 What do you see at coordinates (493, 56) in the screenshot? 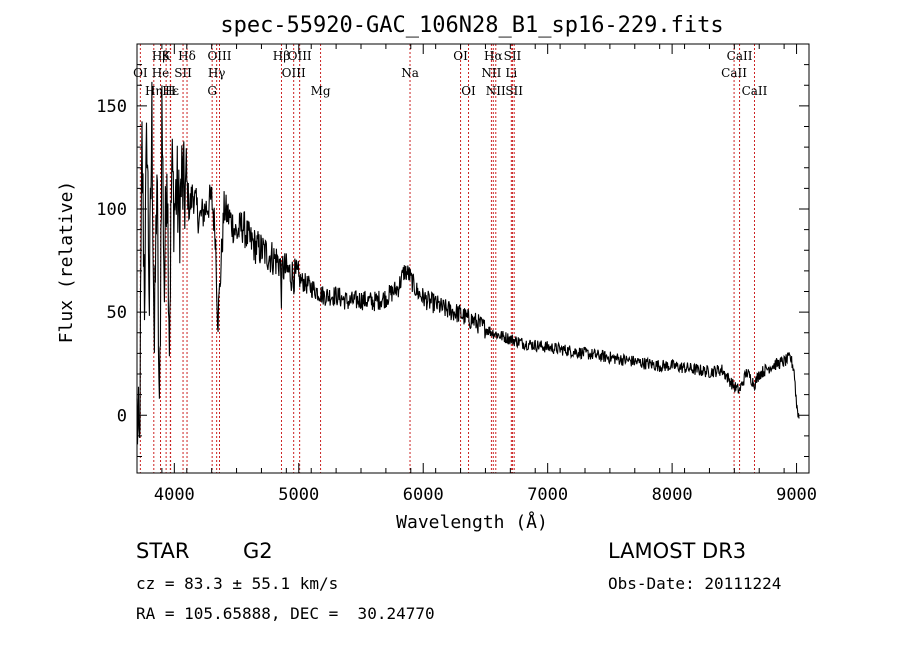
I see `spectral-line-label: Hα` at bounding box center [493, 56].